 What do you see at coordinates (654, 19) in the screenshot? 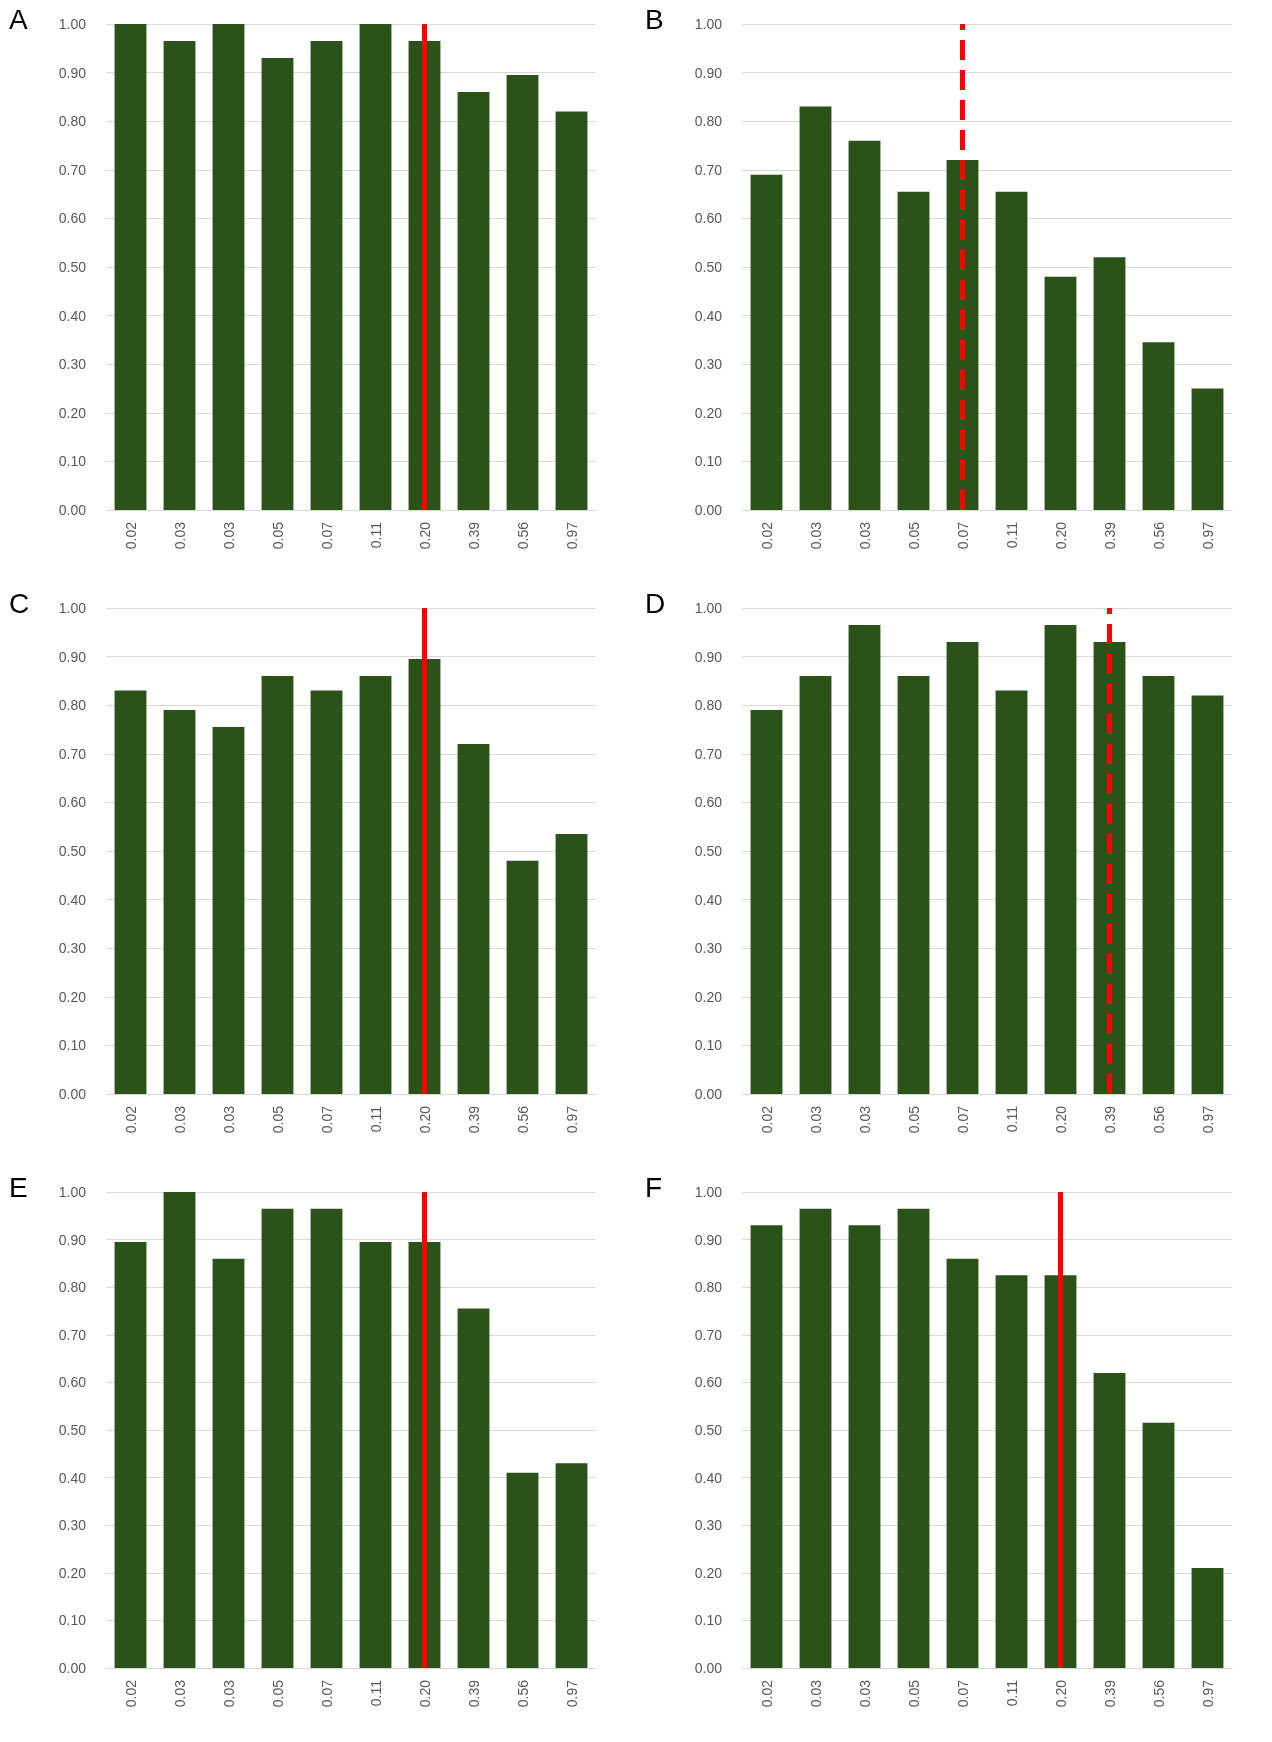
I see `chart-title: B` at bounding box center [654, 19].